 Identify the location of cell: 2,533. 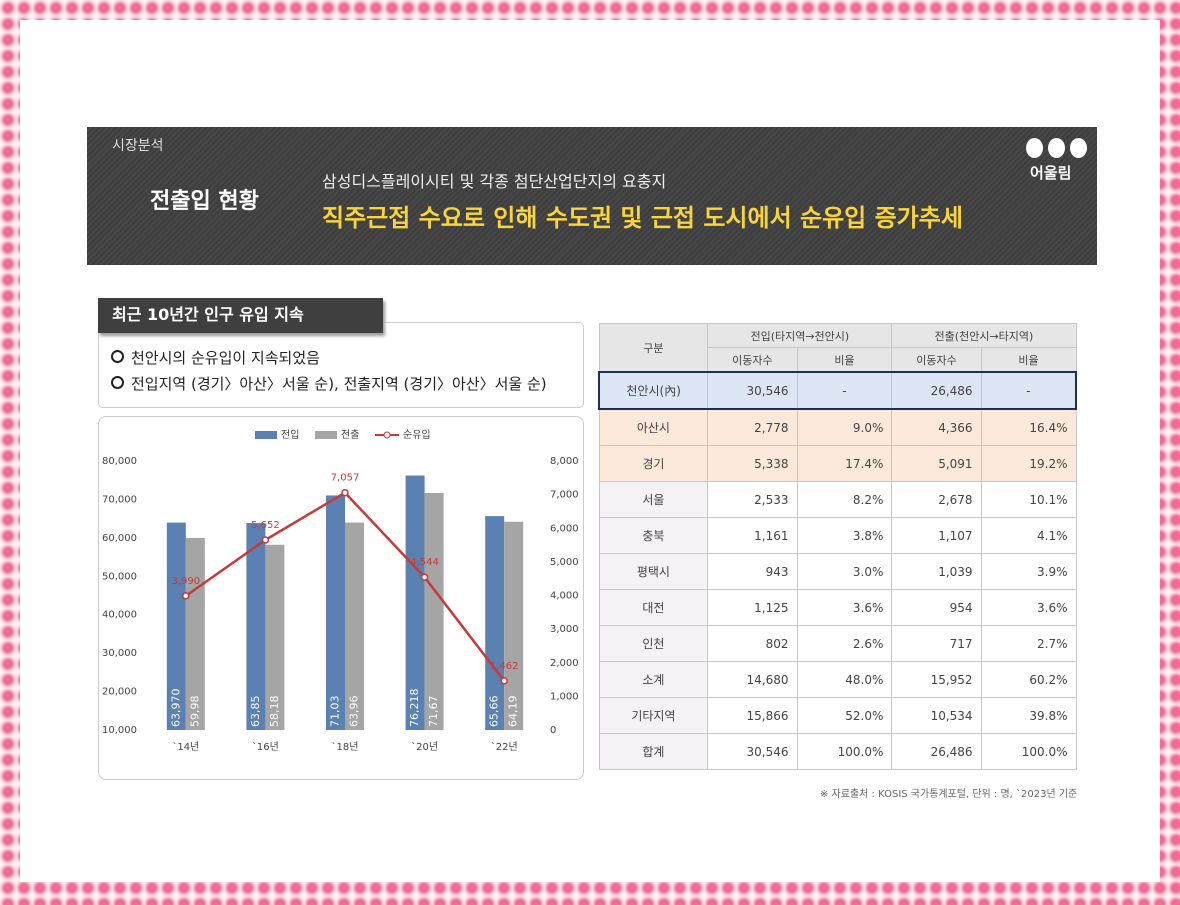
(752, 499).